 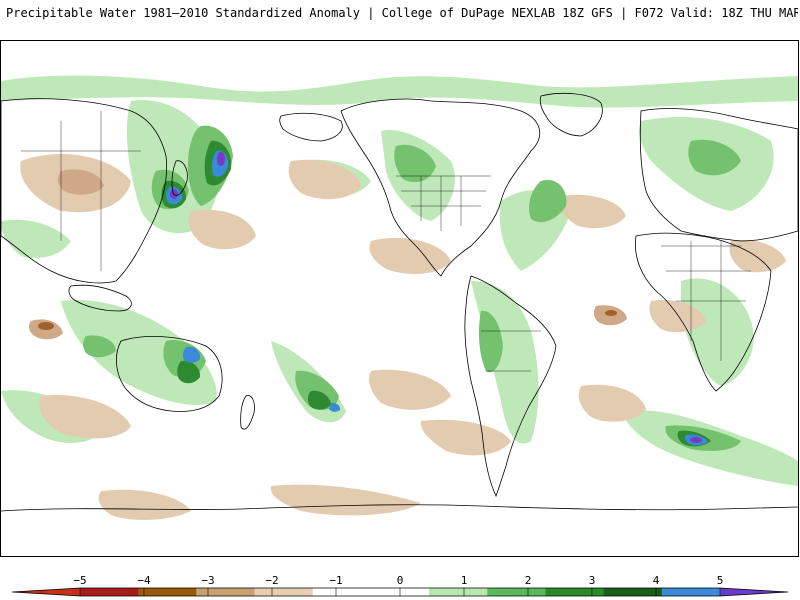 I want to click on colorbar-fills, so click(x=400, y=592).